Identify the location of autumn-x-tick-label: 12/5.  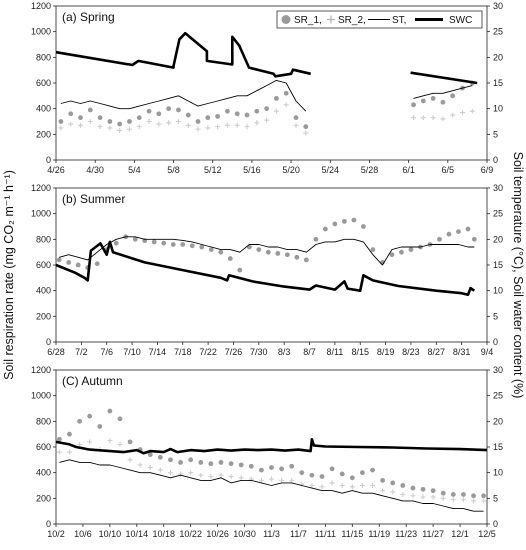
(487, 534).